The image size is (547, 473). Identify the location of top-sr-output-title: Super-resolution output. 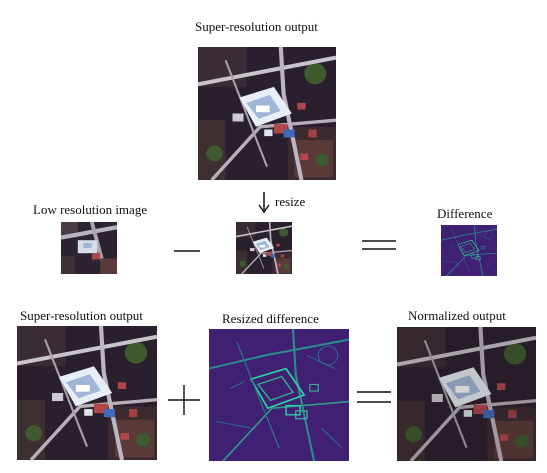
(256, 26).